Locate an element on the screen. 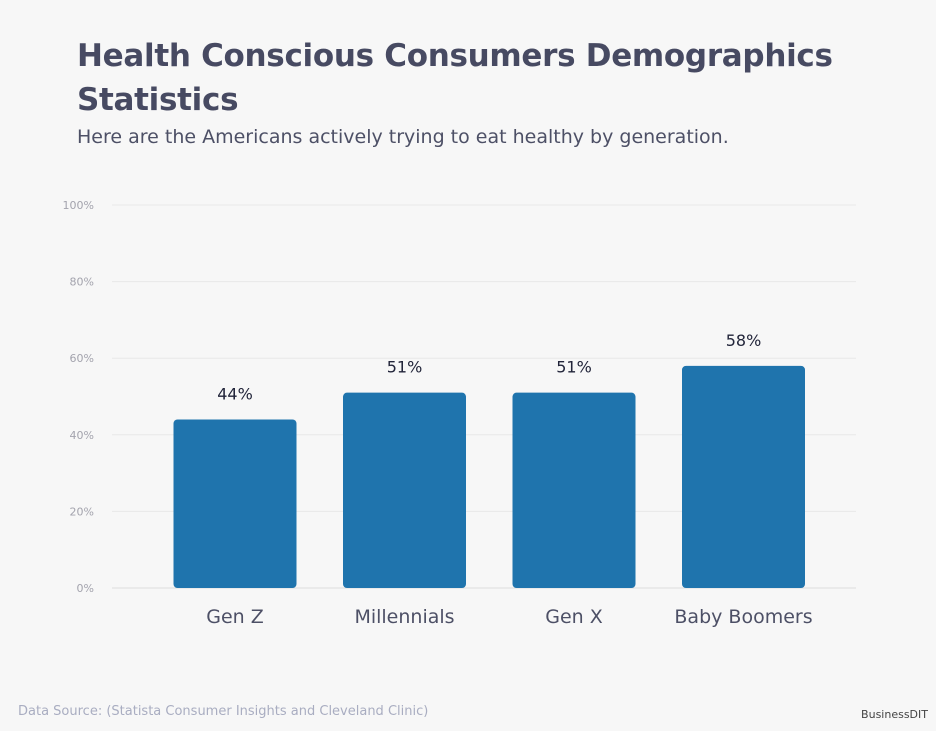  x-tick-label: Baby Boomers is located at coordinates (743, 617).